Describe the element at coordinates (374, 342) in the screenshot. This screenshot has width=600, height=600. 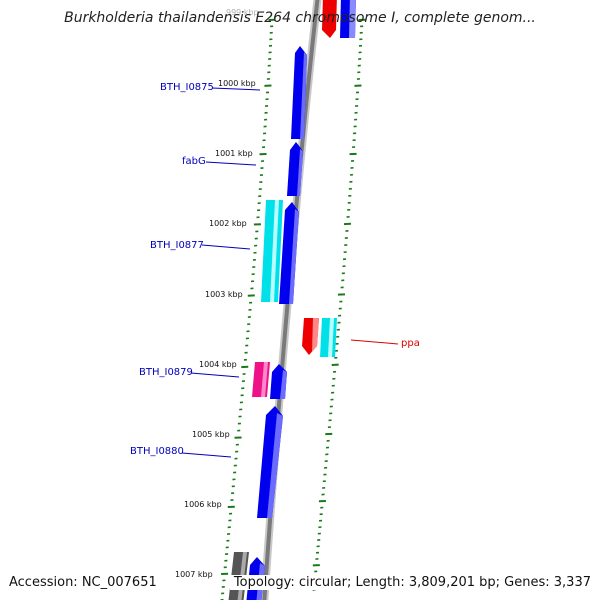
I see `leader-ppa` at that location.